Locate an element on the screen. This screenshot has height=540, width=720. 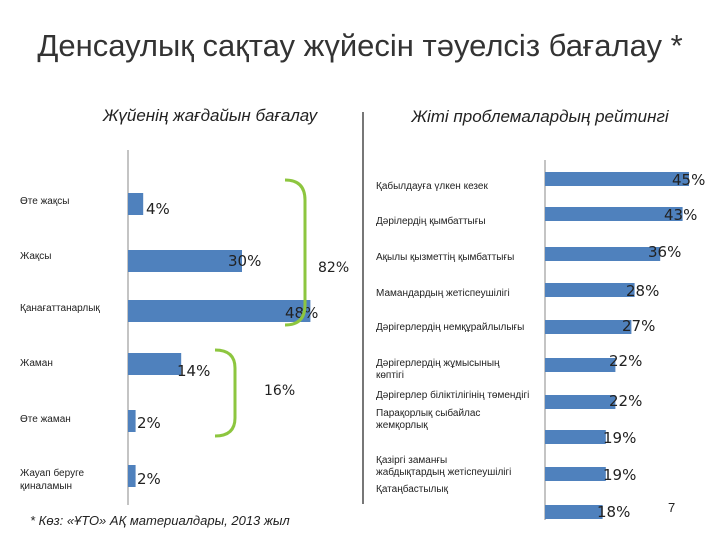
right-value-label-6: 22% is located at coordinates (625, 401).